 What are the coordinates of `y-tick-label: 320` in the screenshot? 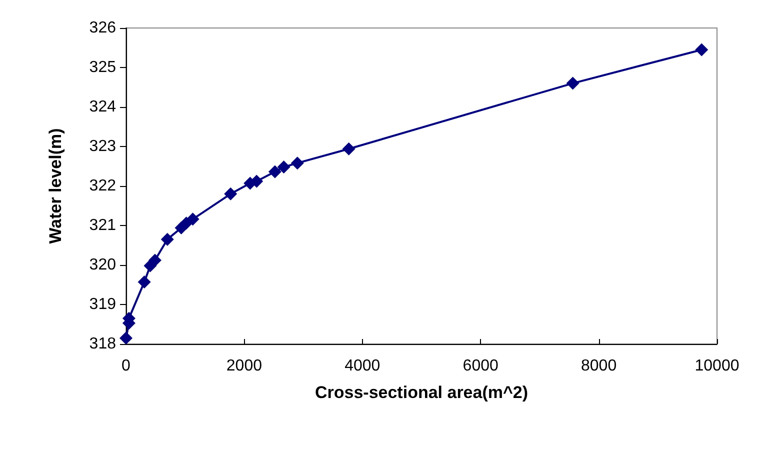 It's located at (102, 265).